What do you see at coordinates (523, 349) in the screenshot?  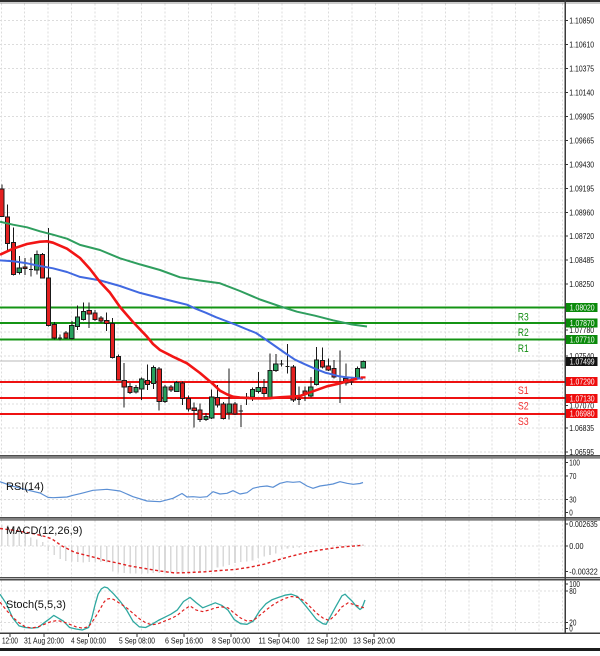 I see `svg-text: R1` at bounding box center [523, 349].